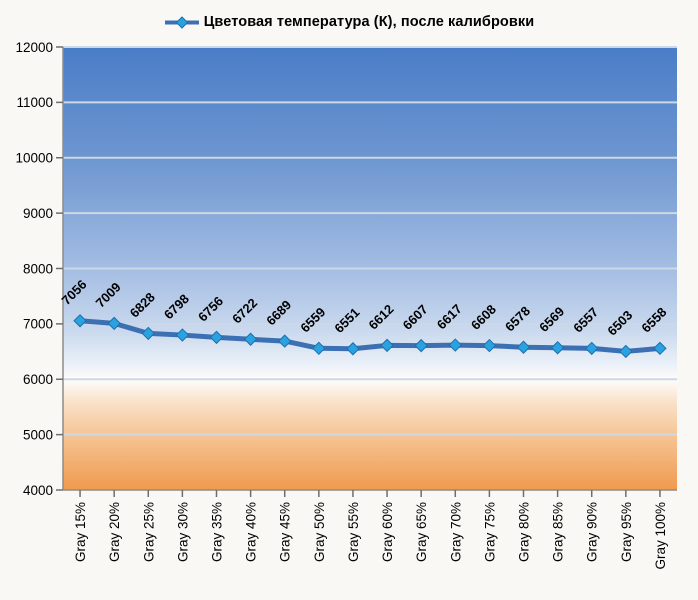 The image size is (698, 600). Describe the element at coordinates (592, 532) in the screenshot. I see `x-axis-category-label: Gray 90%` at that location.